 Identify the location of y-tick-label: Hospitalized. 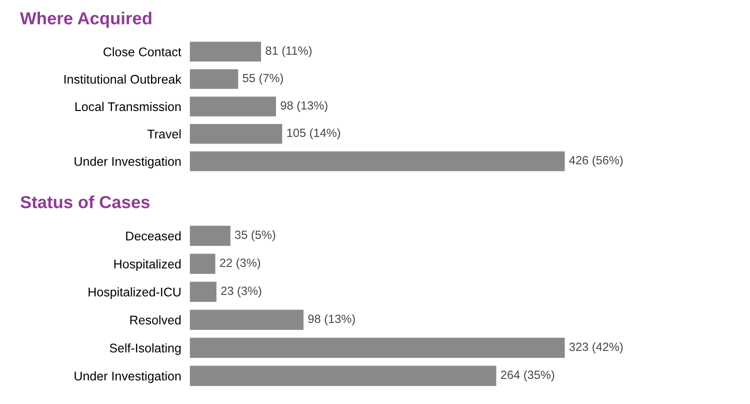
(147, 265).